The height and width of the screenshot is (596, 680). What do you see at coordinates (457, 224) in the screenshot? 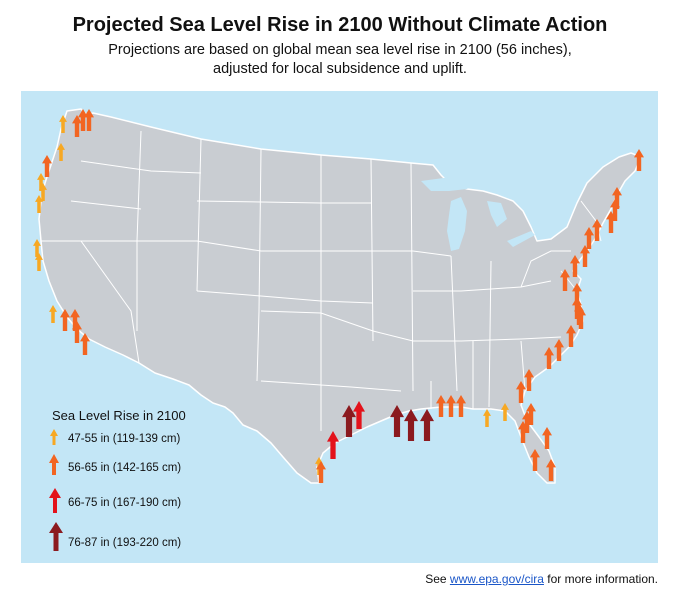
I see `lake-michigan` at bounding box center [457, 224].